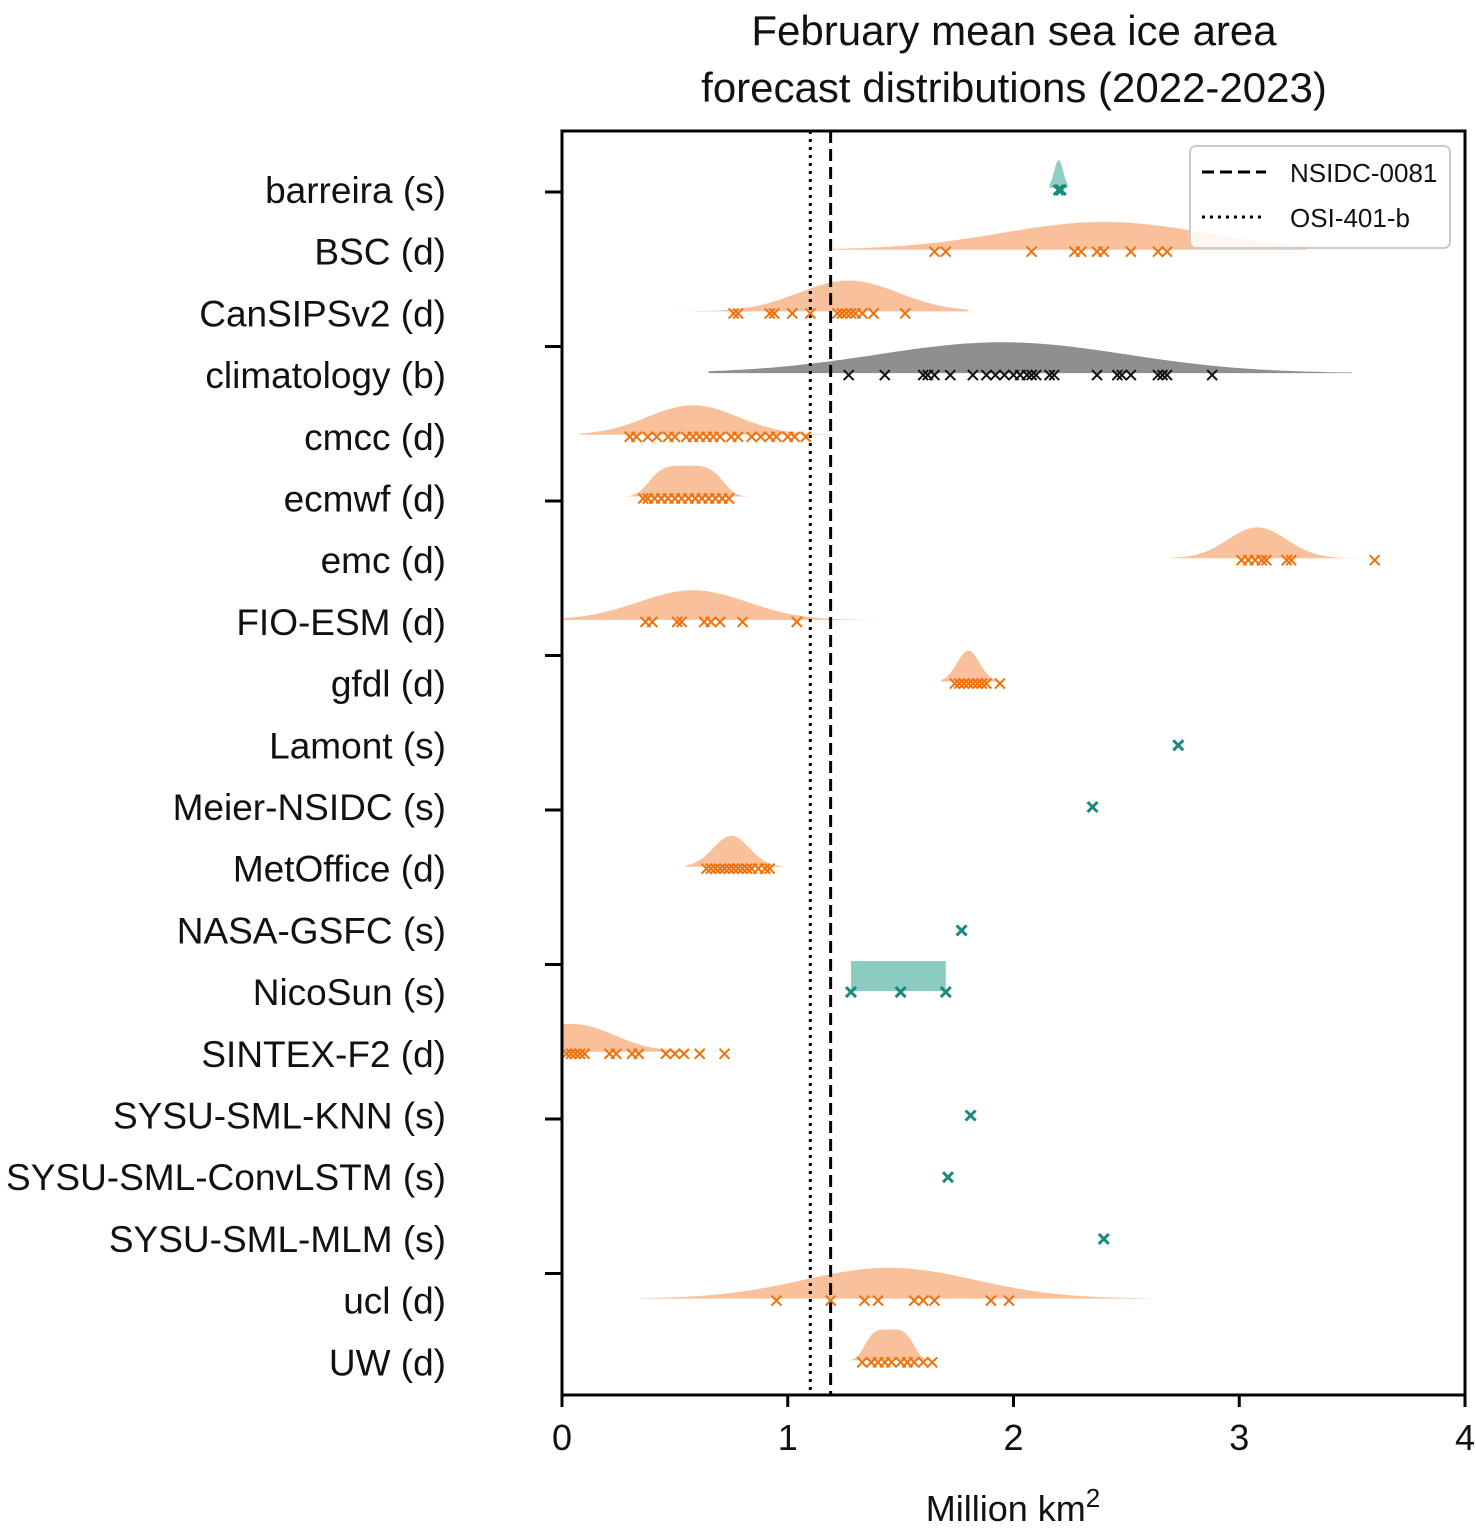  What do you see at coordinates (1014, 87) in the screenshot?
I see `chart-title-line-2: forecast distributions (2022-2023)` at bounding box center [1014, 87].